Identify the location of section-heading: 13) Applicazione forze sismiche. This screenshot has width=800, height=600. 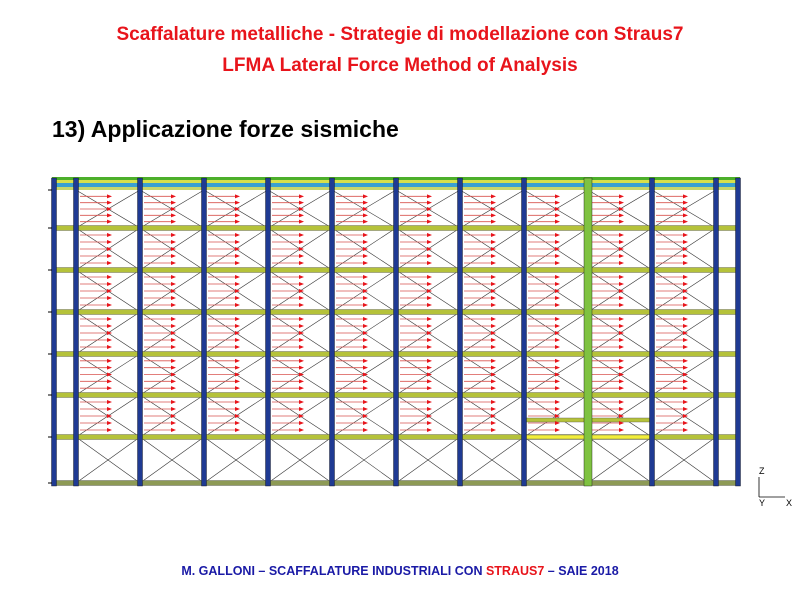
(225, 129).